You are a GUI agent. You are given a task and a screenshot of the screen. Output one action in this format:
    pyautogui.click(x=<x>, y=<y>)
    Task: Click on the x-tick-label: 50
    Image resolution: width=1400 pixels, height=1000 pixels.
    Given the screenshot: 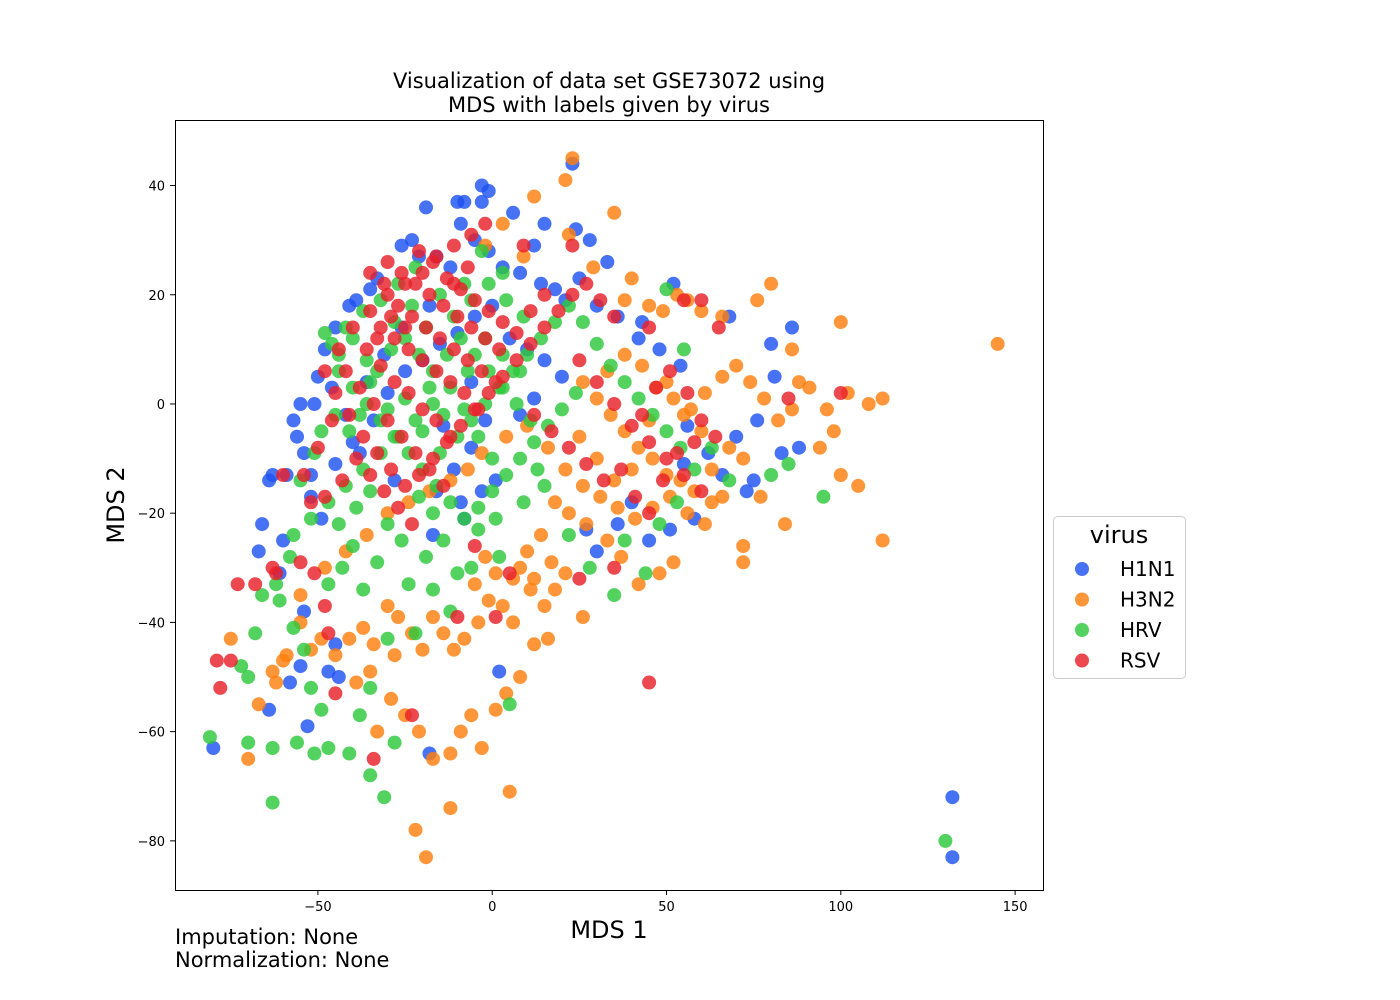 What is the action you would take?
    pyautogui.click(x=666, y=907)
    